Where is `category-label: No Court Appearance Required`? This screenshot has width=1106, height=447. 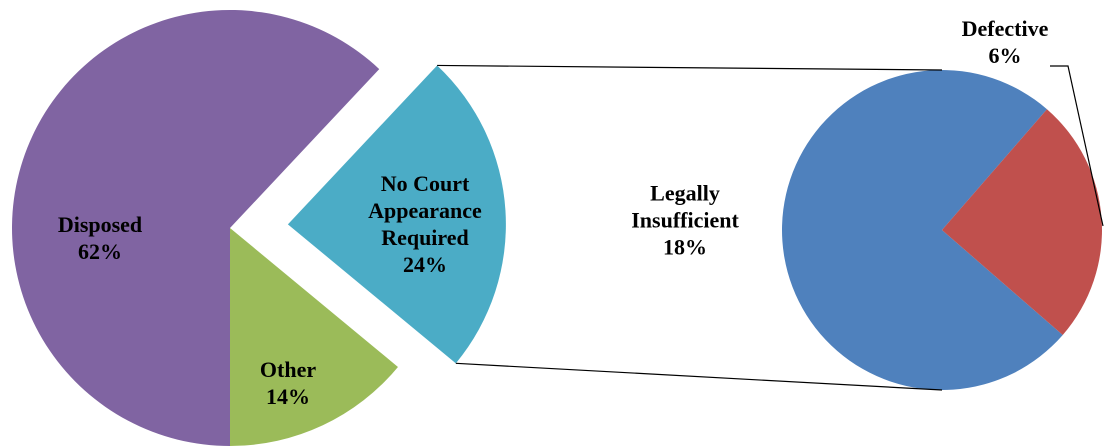 category-label: No Court Appearance Required is located at coordinates (425, 210).